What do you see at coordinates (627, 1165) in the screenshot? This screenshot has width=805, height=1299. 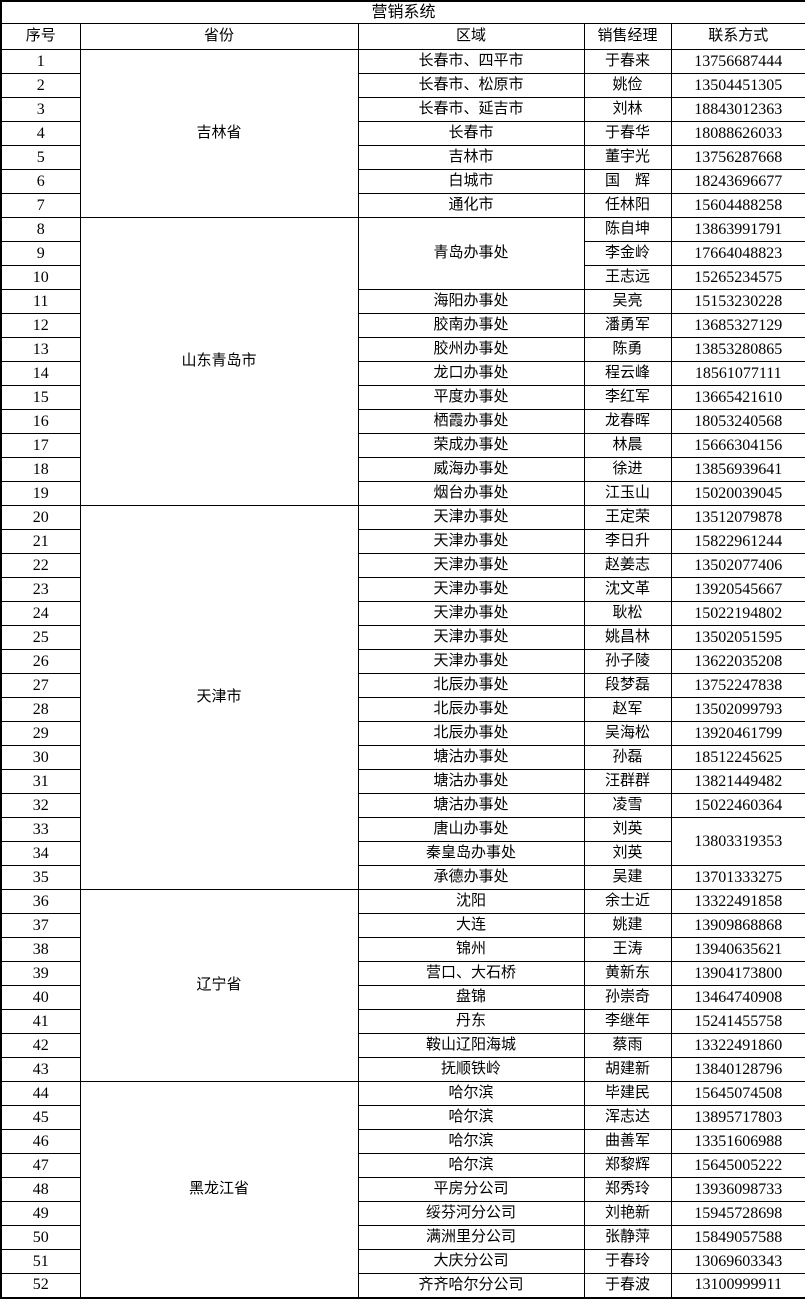 I see `manager-cell: 郑黎辉` at bounding box center [627, 1165].